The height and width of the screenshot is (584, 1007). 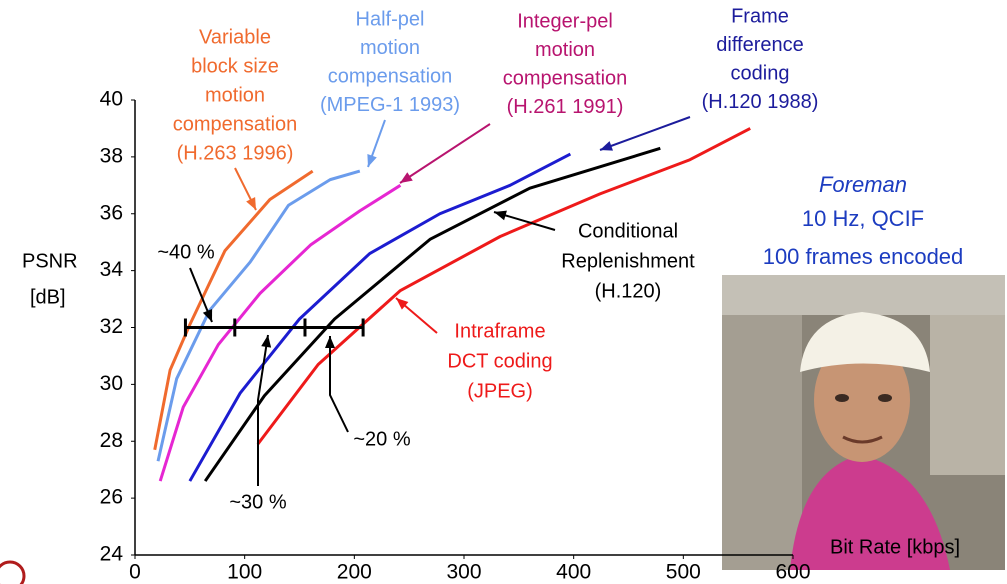 What do you see at coordinates (683, 572) in the screenshot?
I see `x-tick-label: 500` at bounding box center [683, 572].